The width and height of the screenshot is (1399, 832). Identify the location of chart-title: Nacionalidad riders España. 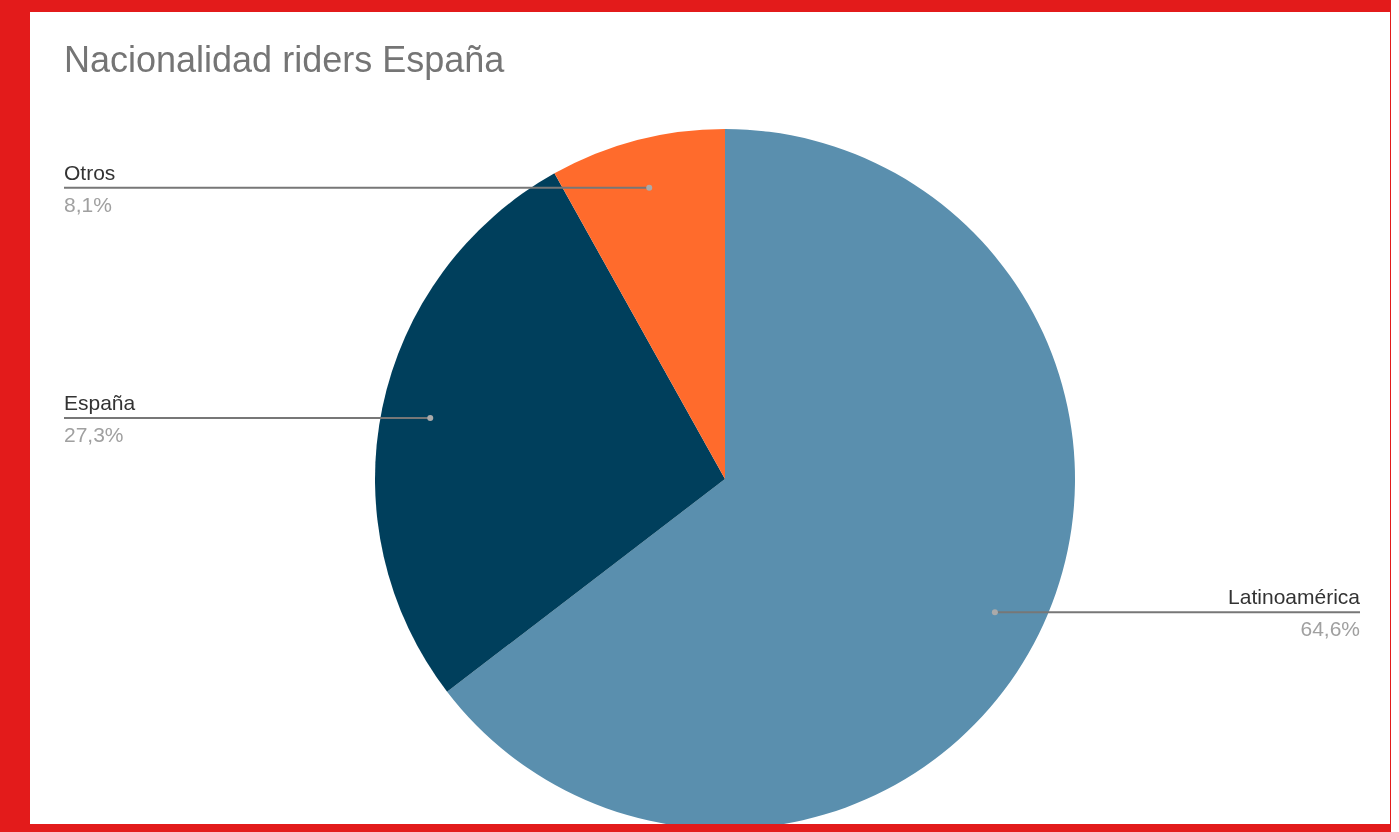
(285, 59).